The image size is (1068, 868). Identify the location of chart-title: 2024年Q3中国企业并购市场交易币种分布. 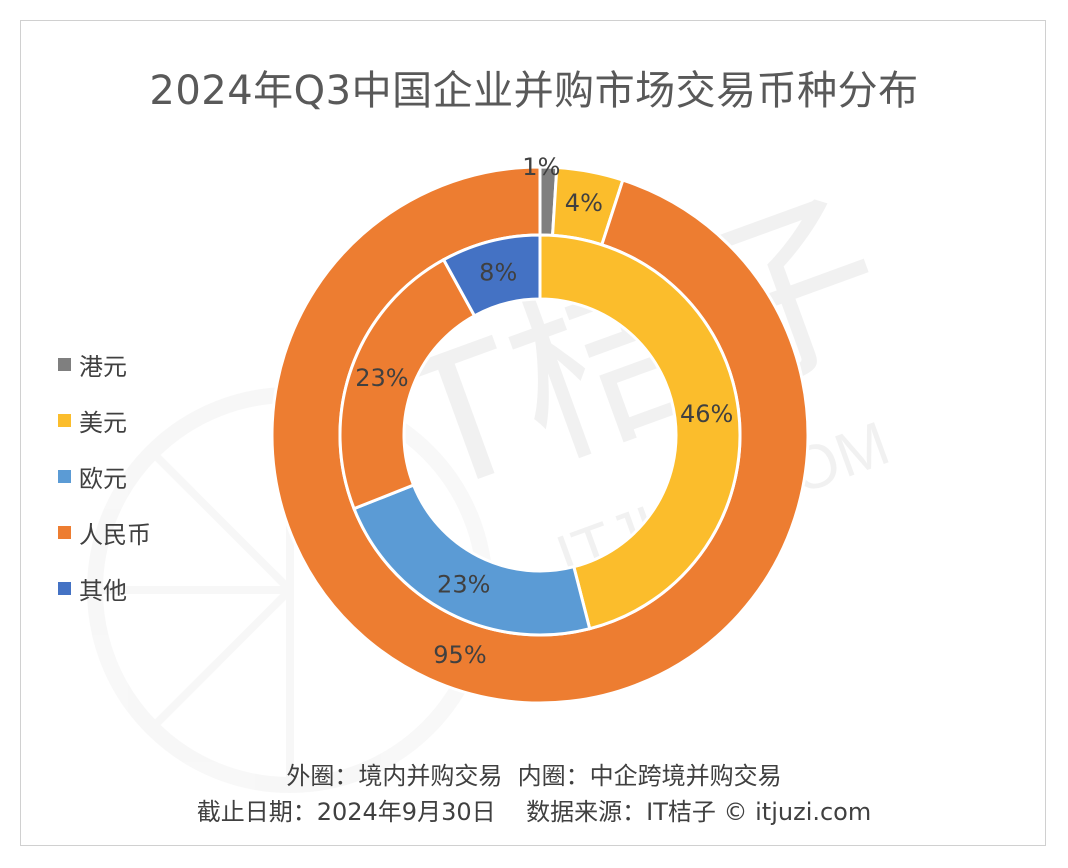
(534, 91).